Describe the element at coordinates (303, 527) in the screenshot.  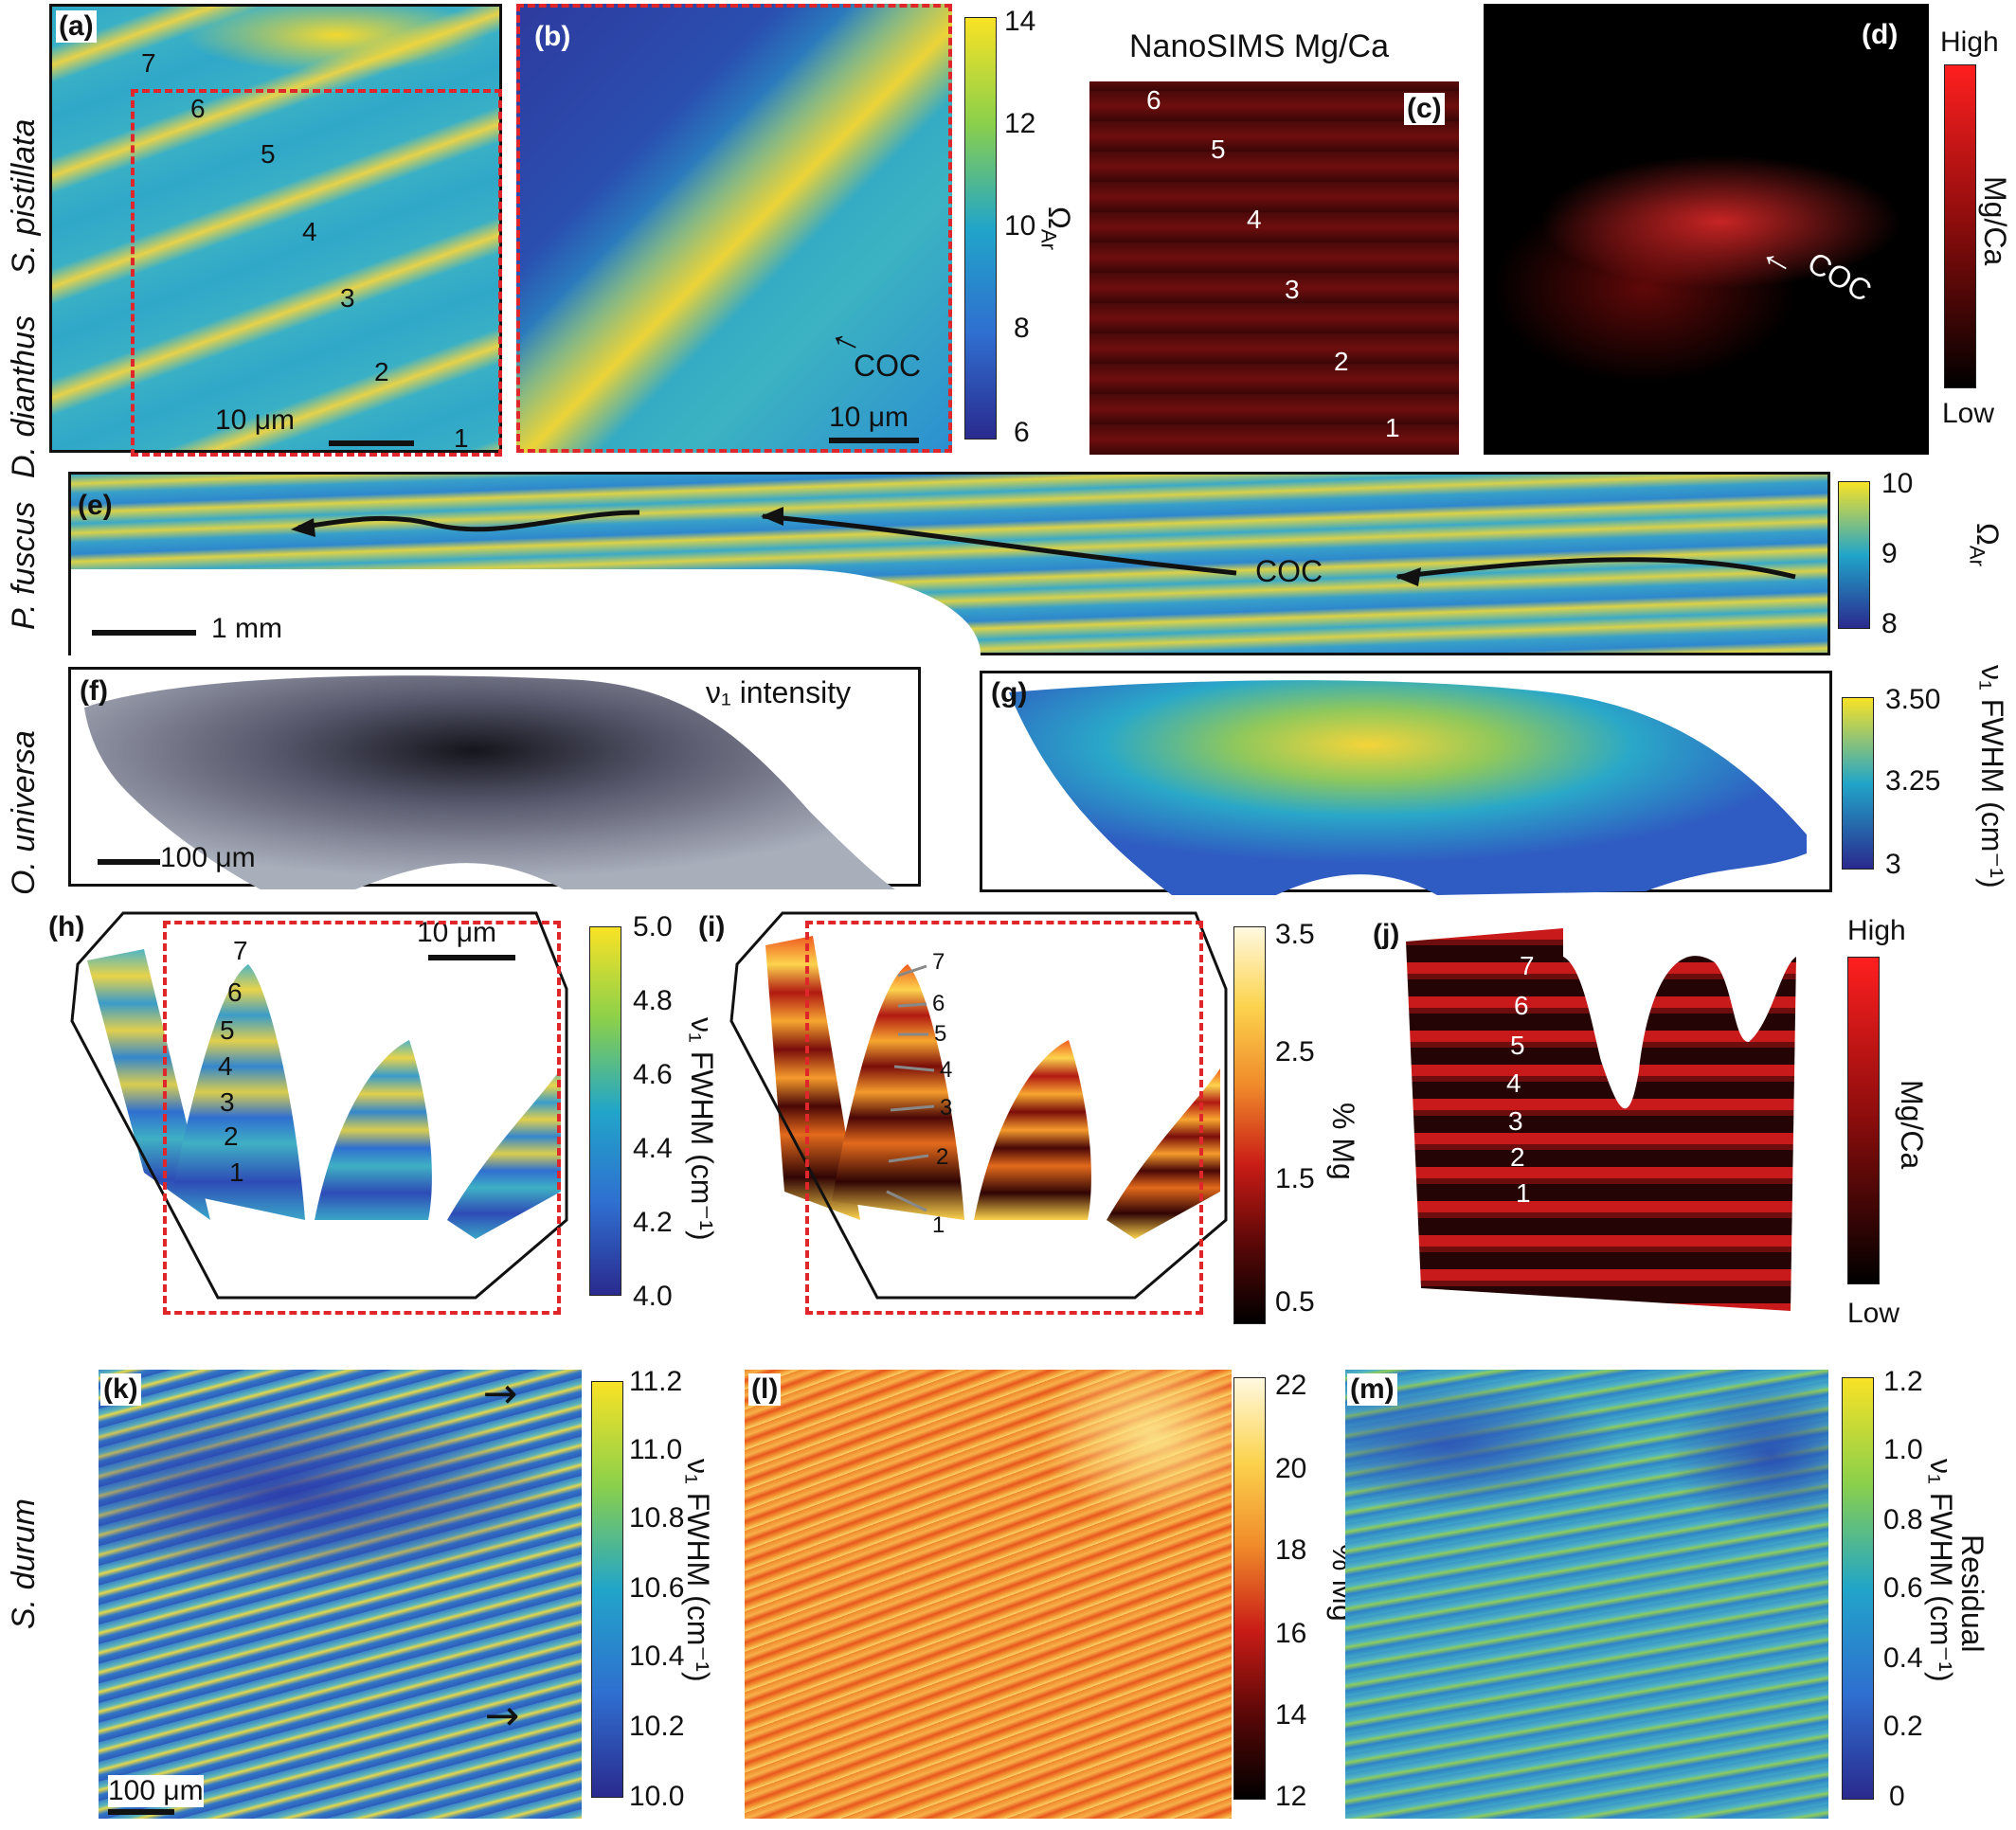
I see `arrowhead` at that location.